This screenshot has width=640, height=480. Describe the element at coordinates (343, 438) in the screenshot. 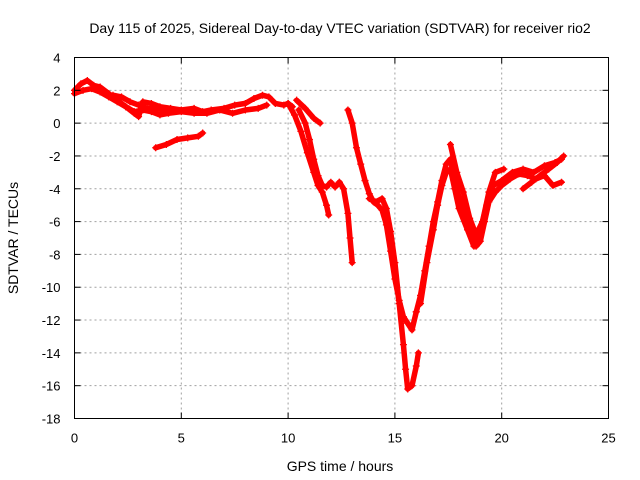

I see `x-tick-labels: 0 5 10 15 20 25` at that location.